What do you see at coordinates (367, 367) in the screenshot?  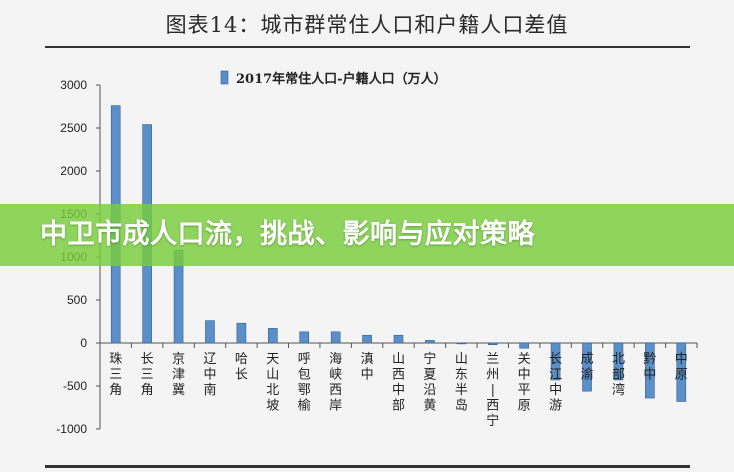 I see `x-tick-label: 滇中` at bounding box center [367, 367].